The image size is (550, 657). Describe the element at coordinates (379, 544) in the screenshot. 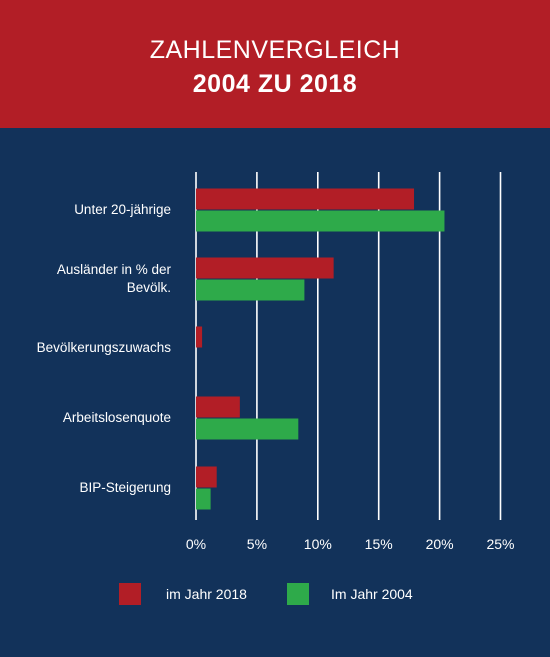

I see `x-tick-label: 15%` at that location.